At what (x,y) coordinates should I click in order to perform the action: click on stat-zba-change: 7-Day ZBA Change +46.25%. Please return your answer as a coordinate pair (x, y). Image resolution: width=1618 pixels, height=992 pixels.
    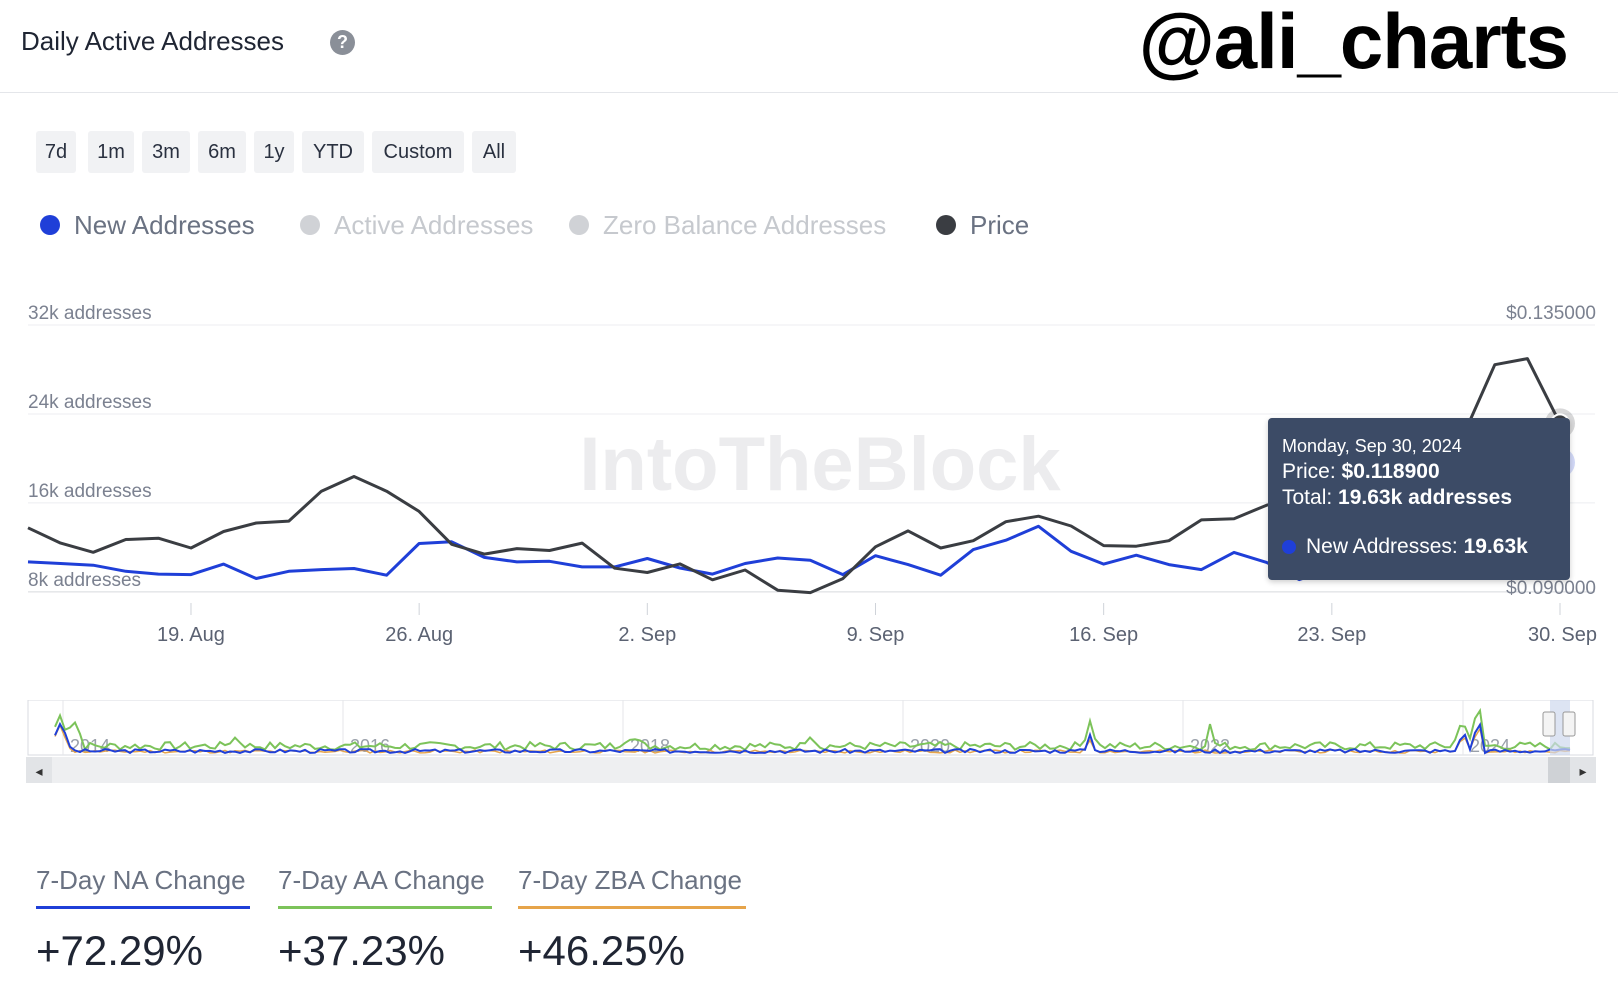
    Looking at the image, I should click on (632, 920).